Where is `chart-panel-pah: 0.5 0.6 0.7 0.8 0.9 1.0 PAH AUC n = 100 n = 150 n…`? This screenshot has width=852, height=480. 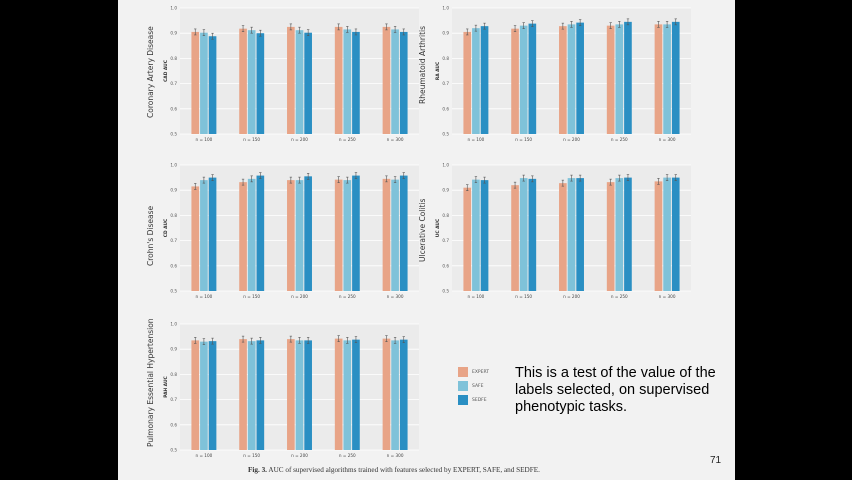 chart-panel-pah: 0.5 0.6 0.7 0.8 0.9 1.0 PAH AUC n = 100 n = 150 n… is located at coordinates (289, 392).